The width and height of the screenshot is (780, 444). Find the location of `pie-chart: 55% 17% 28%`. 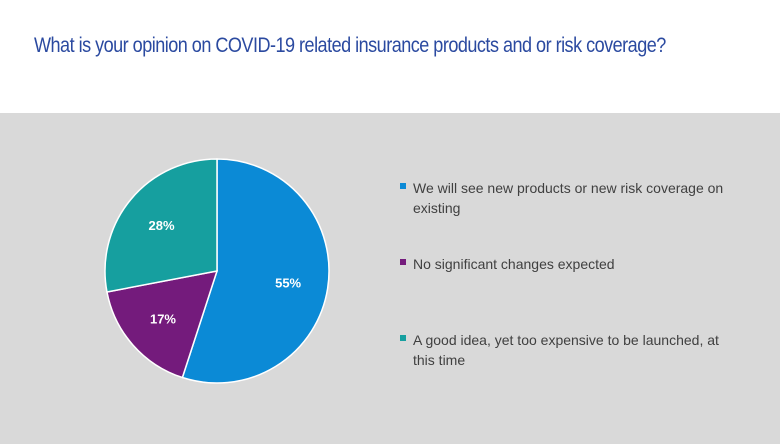

pie-chart: 55% 17% 28% is located at coordinates (217, 271).